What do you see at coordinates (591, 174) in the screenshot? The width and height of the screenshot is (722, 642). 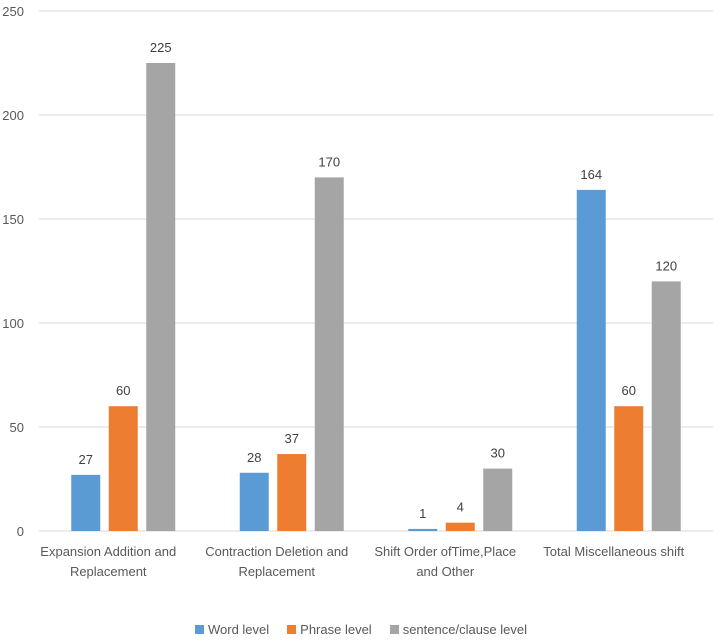 I see `data-label: 164` at bounding box center [591, 174].